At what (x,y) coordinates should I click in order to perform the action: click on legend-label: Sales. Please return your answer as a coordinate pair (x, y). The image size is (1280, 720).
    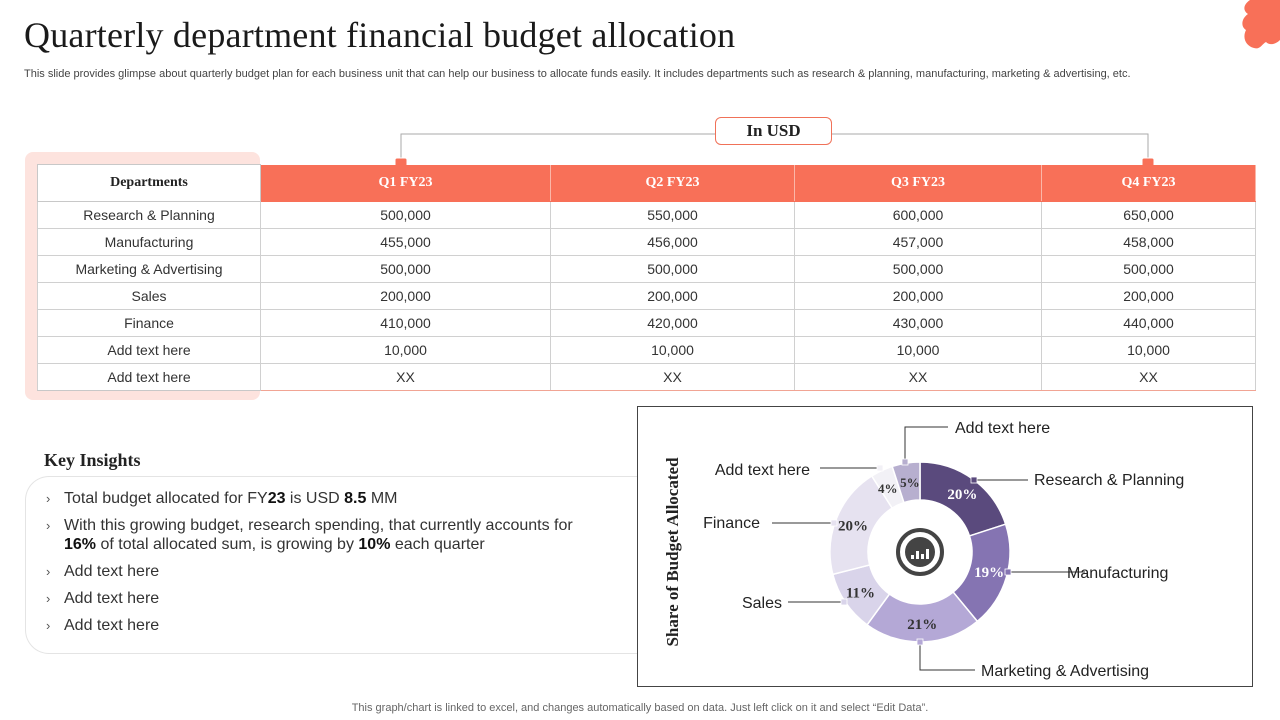
    Looking at the image, I should click on (762, 603).